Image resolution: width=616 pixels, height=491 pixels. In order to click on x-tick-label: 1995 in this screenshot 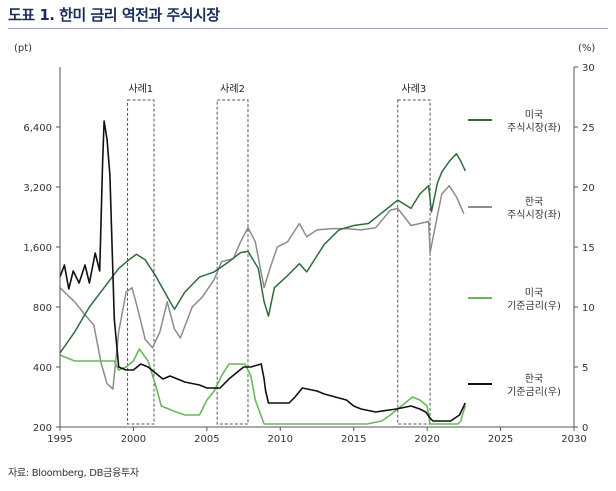, I will do `click(59, 439)`.